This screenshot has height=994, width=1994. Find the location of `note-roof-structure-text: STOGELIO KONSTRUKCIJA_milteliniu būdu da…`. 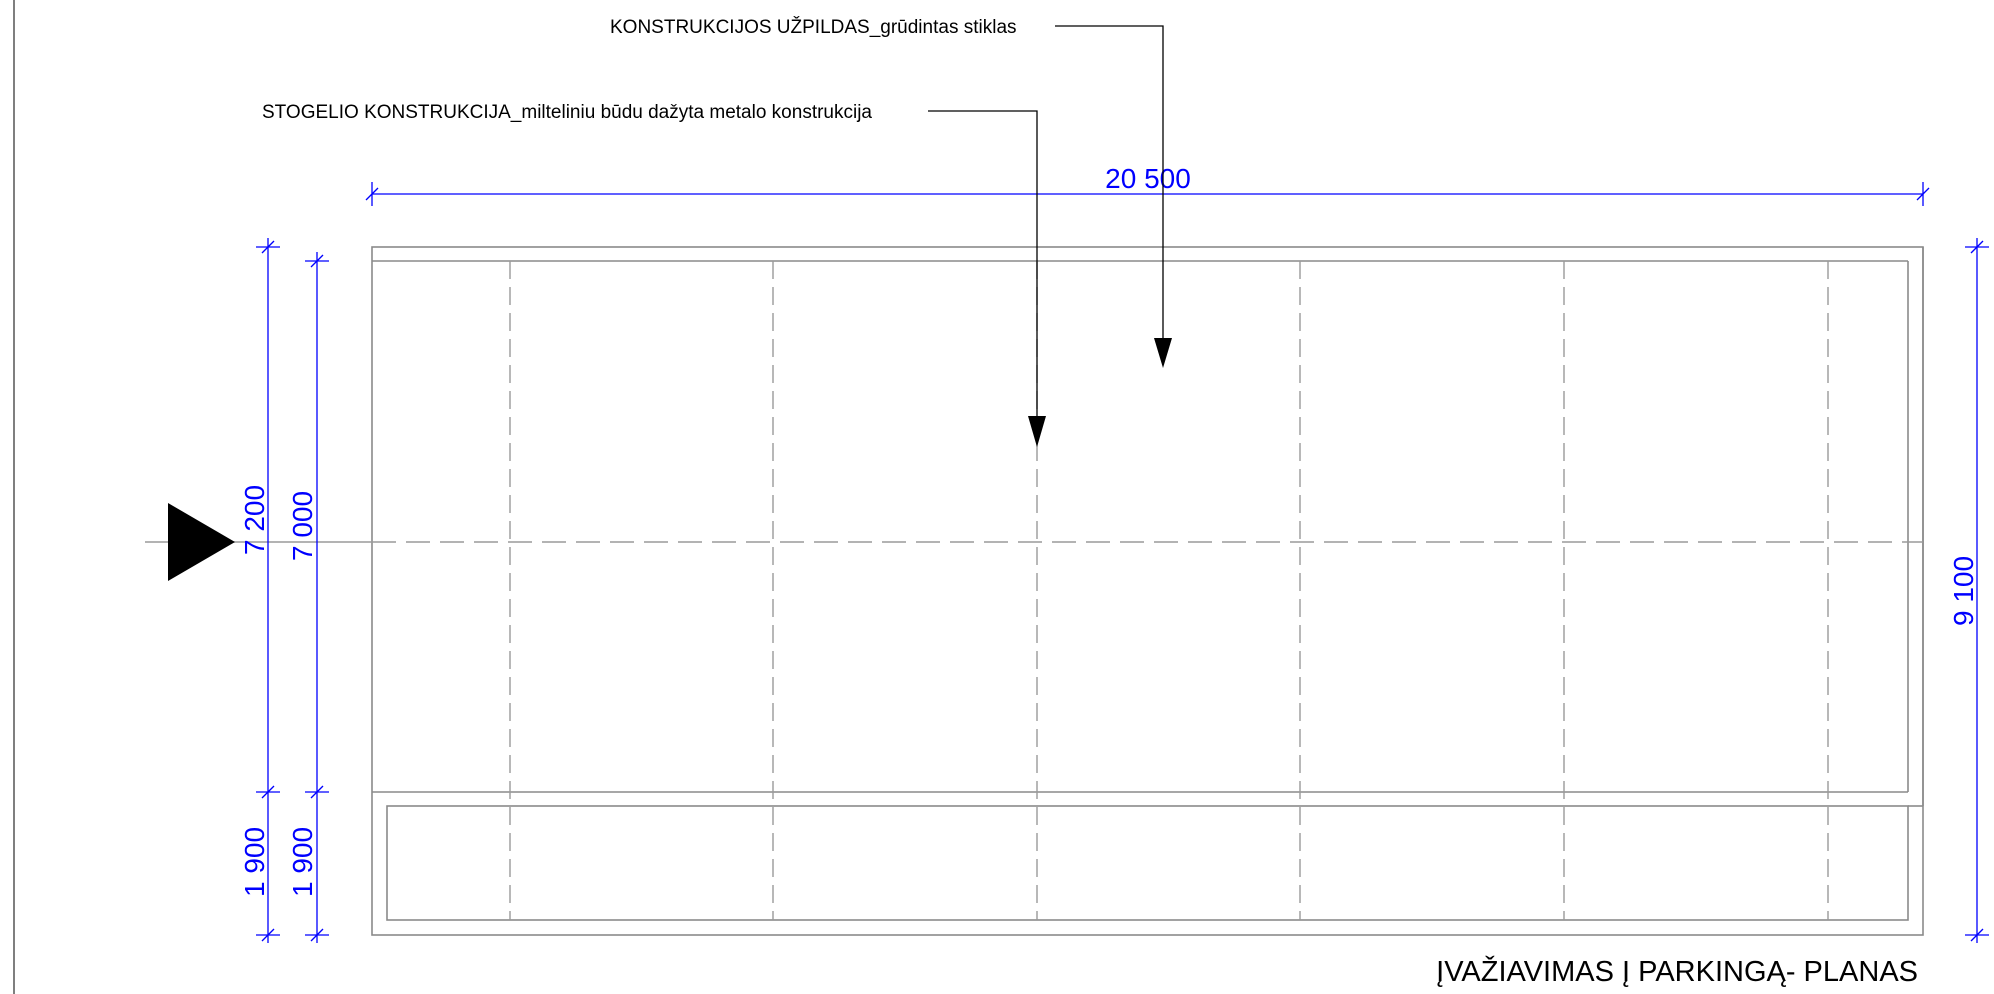

note-roof-structure-text: STOGELIO KONSTRUKCIJA_milteliniu būdu da… is located at coordinates (567, 112).